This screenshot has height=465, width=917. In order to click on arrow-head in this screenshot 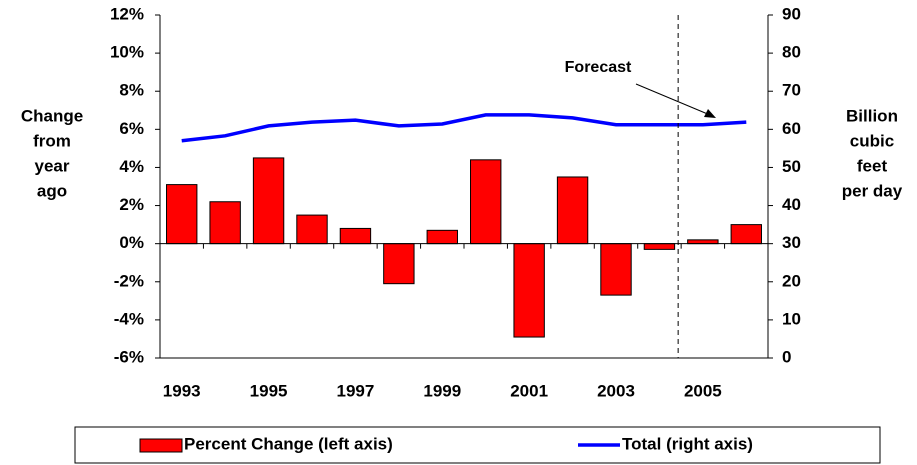, I will do `click(710, 113)`.